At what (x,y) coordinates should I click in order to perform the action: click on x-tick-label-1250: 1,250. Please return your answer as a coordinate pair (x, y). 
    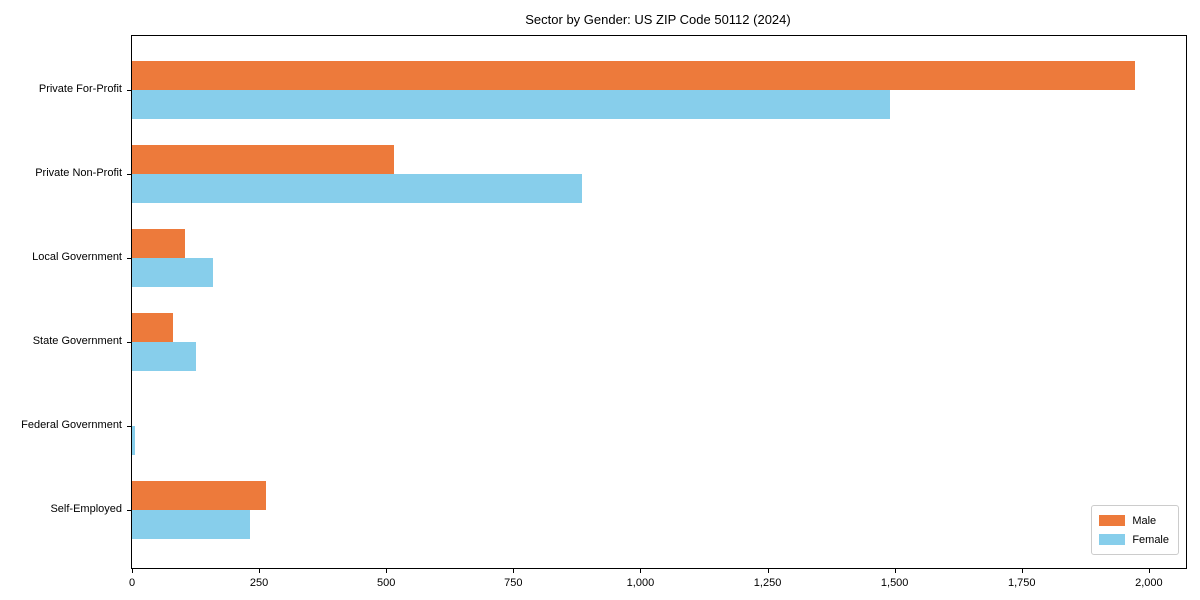
    Looking at the image, I should click on (767, 583).